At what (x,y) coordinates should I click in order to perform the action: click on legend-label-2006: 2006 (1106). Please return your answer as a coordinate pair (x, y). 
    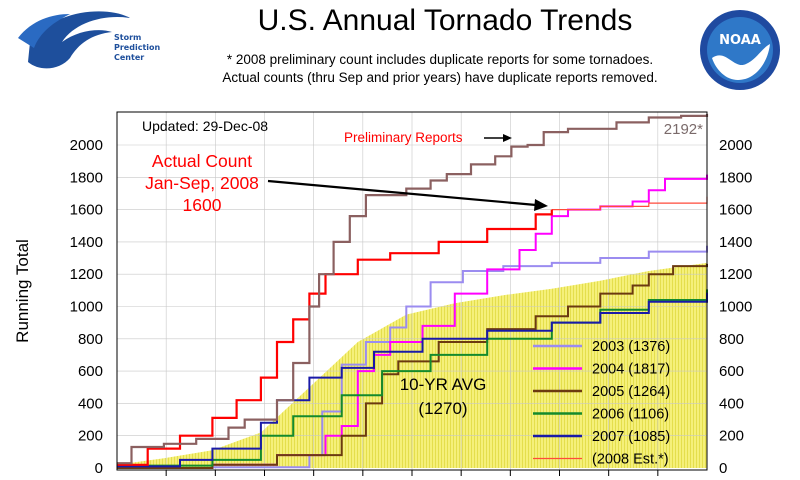
    Looking at the image, I should click on (630, 415).